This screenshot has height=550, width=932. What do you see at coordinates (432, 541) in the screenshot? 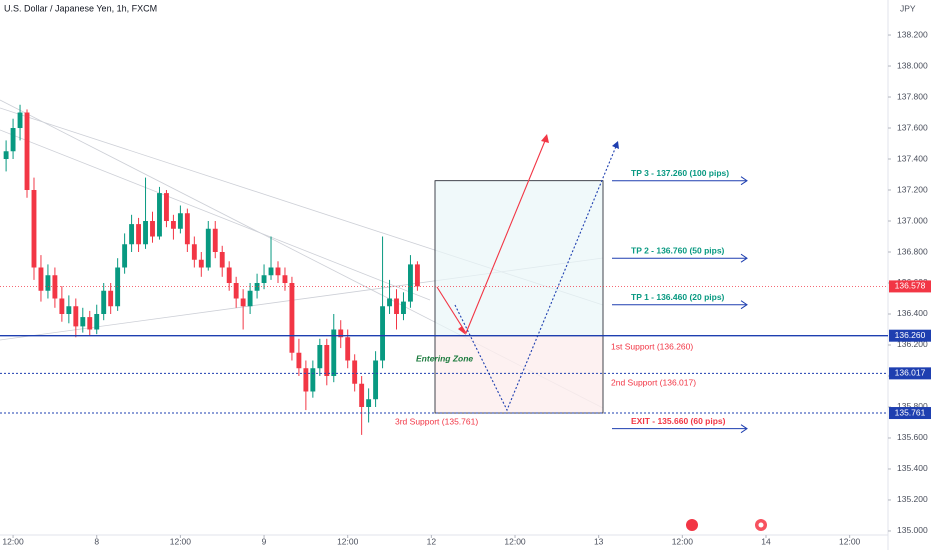
I see `x-tick-label: 12` at bounding box center [432, 541].